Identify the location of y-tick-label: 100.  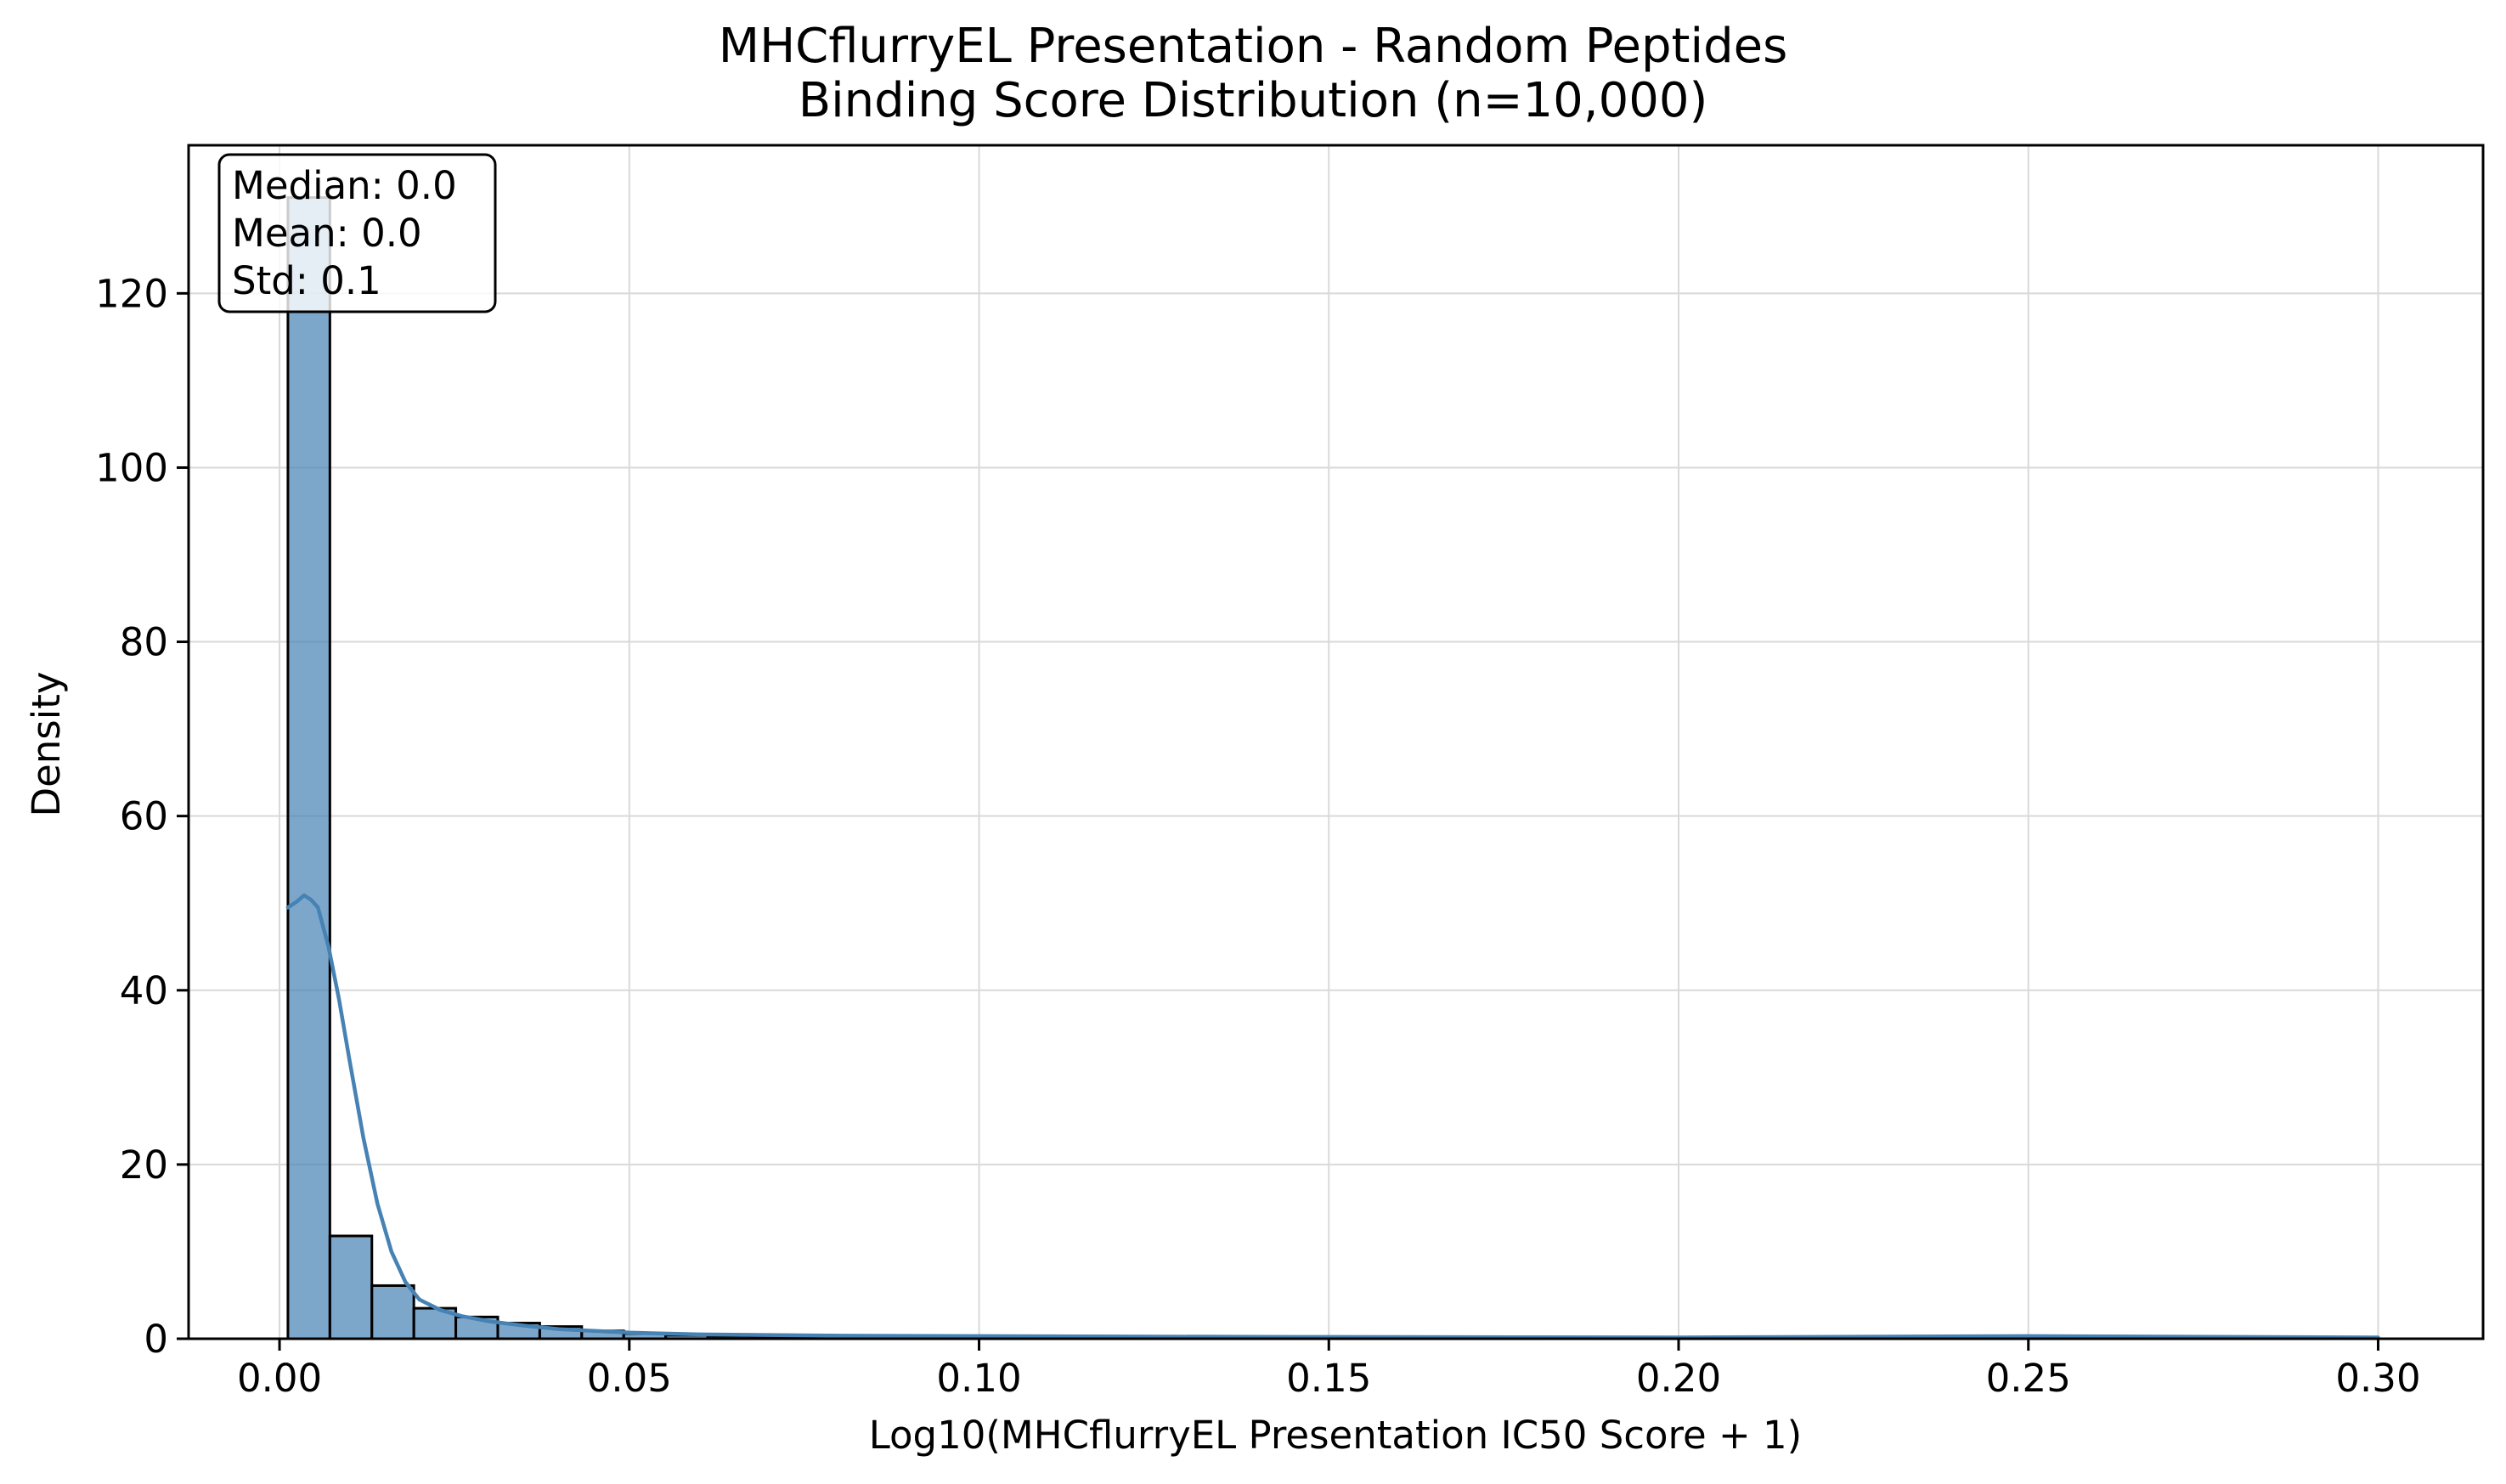
(131, 467).